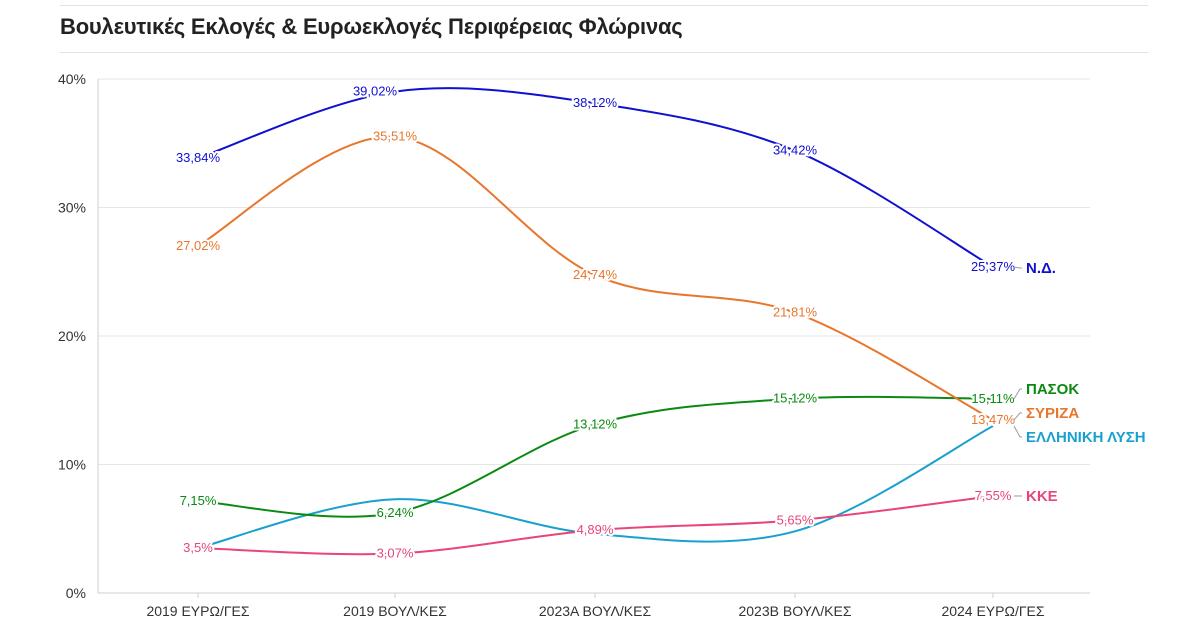 Image resolution: width=1200 pixels, height=628 pixels. What do you see at coordinates (794, 611) in the screenshot?
I see `x-tick-label: 2023Β ΒΟΥΛ/ΚΕΣ` at bounding box center [794, 611].